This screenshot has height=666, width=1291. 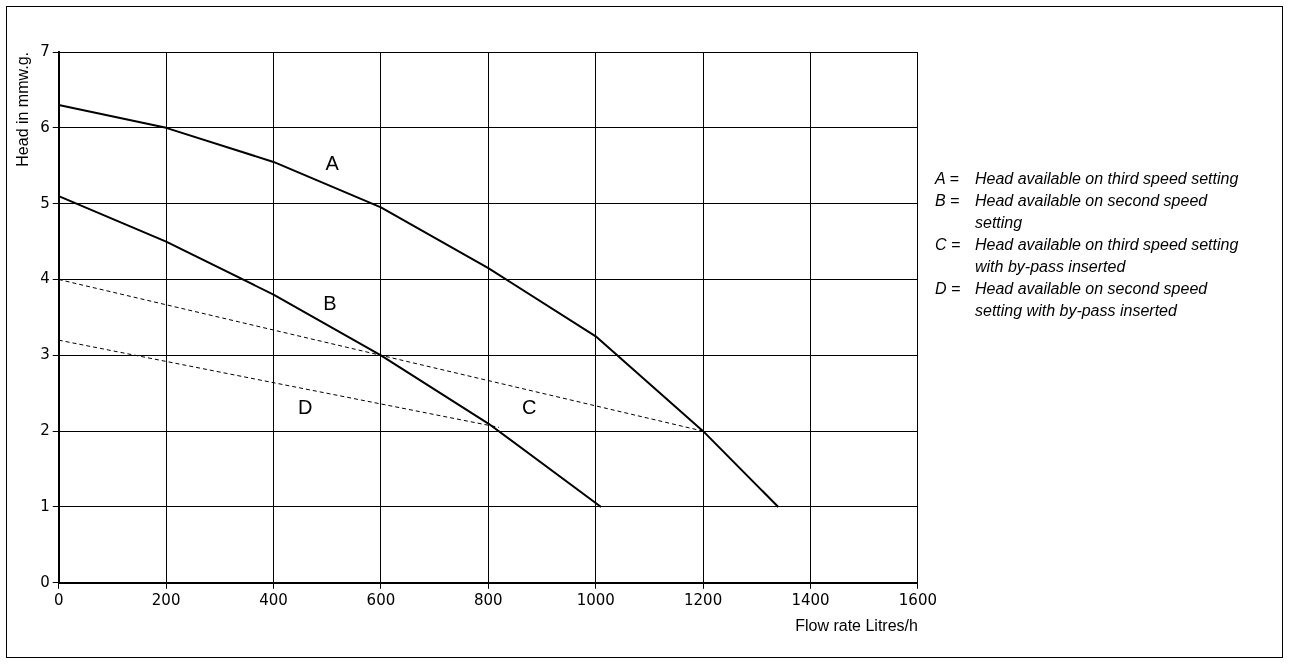 What do you see at coordinates (1087, 179) in the screenshot?
I see `text: A = Head available on third speed setting` at bounding box center [1087, 179].